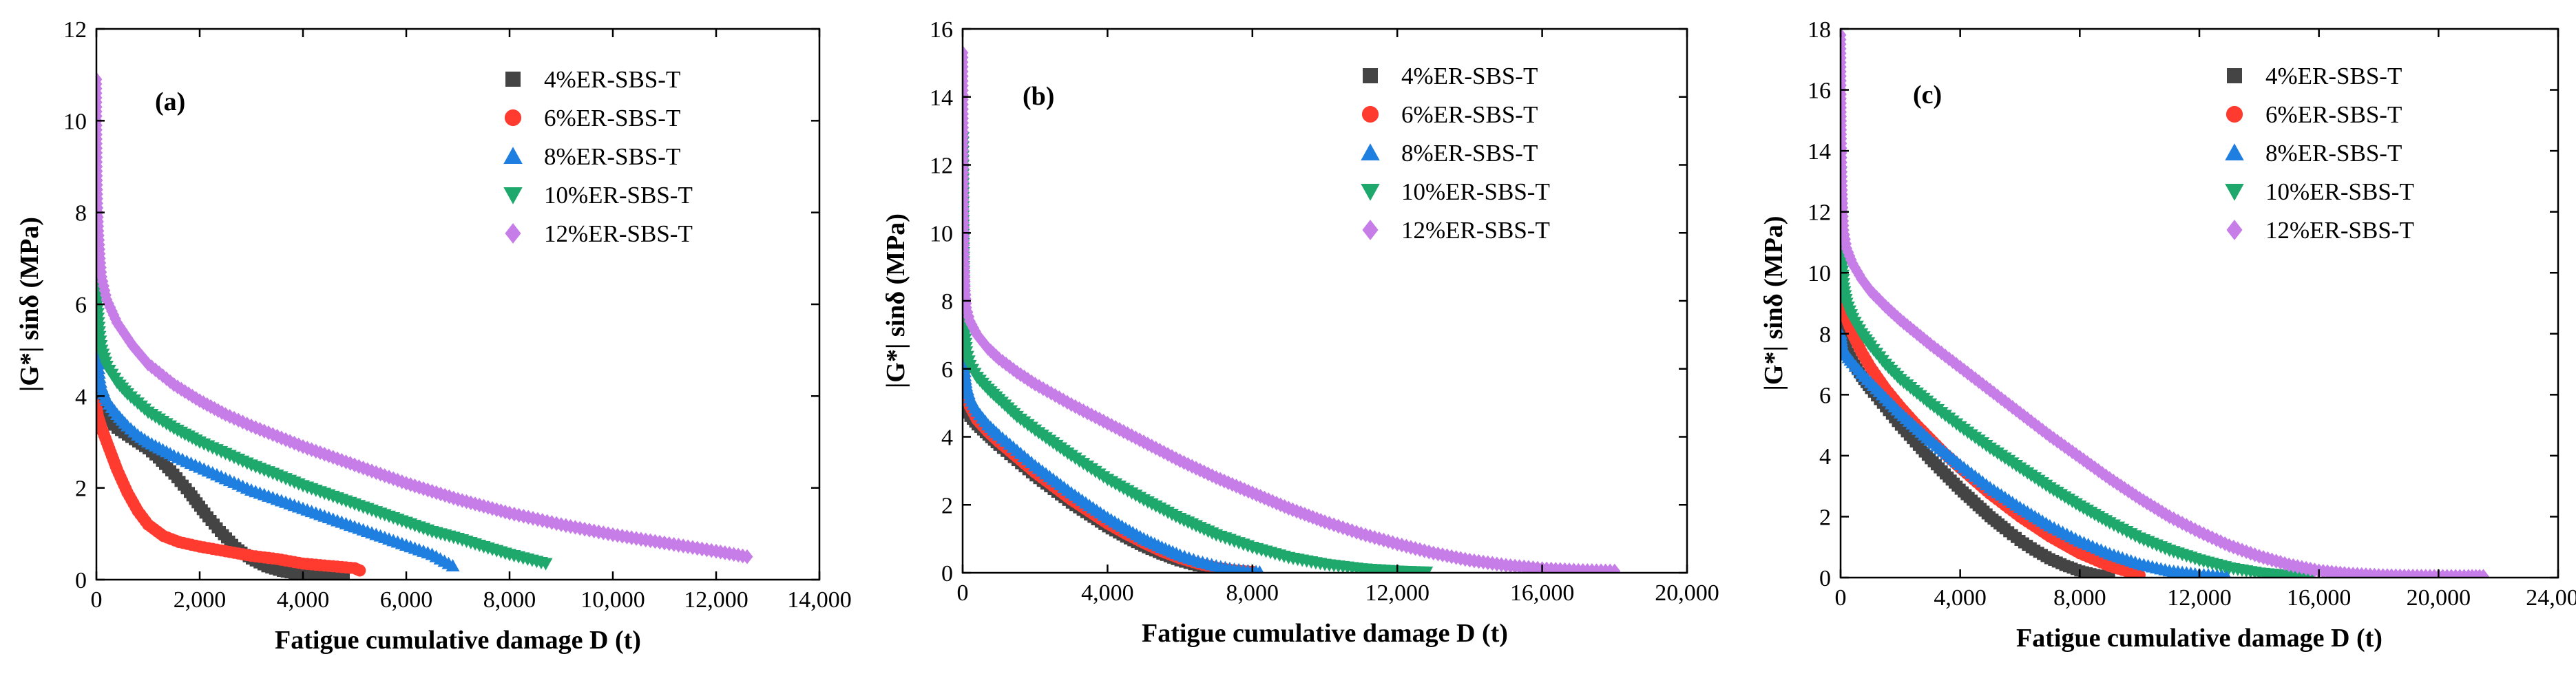 The width and height of the screenshot is (2576, 685). What do you see at coordinates (819, 600) in the screenshot?
I see `x-tick-label: 14,000` at bounding box center [819, 600].